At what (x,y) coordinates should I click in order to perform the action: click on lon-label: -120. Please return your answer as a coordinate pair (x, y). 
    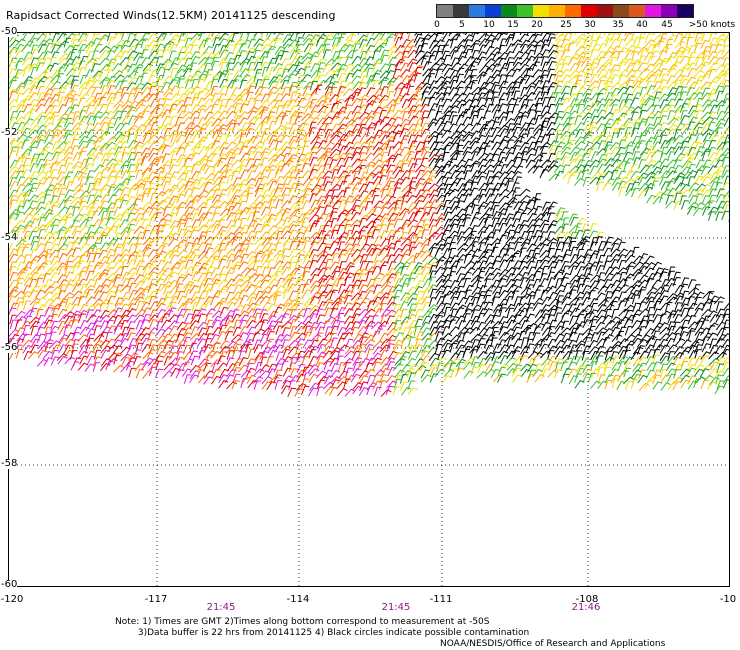
    Looking at the image, I should click on (12, 599).